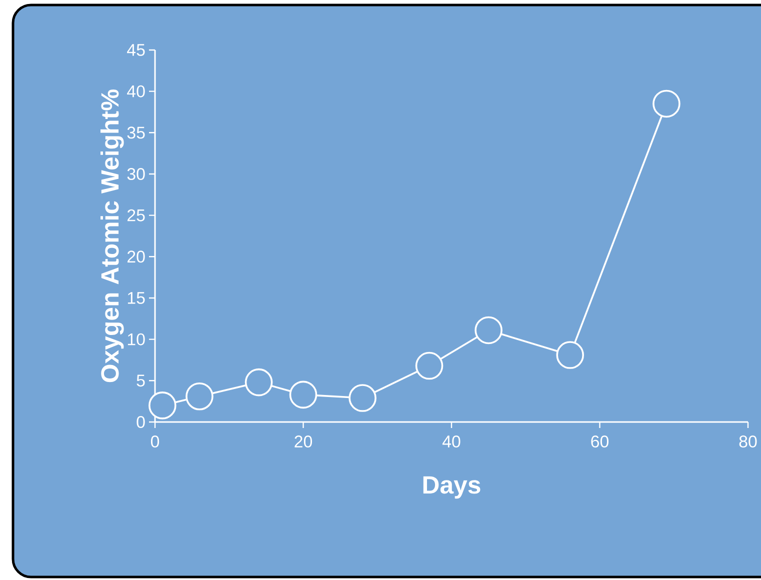 The image size is (761, 580). I want to click on x-tick-label: 60, so click(600, 442).